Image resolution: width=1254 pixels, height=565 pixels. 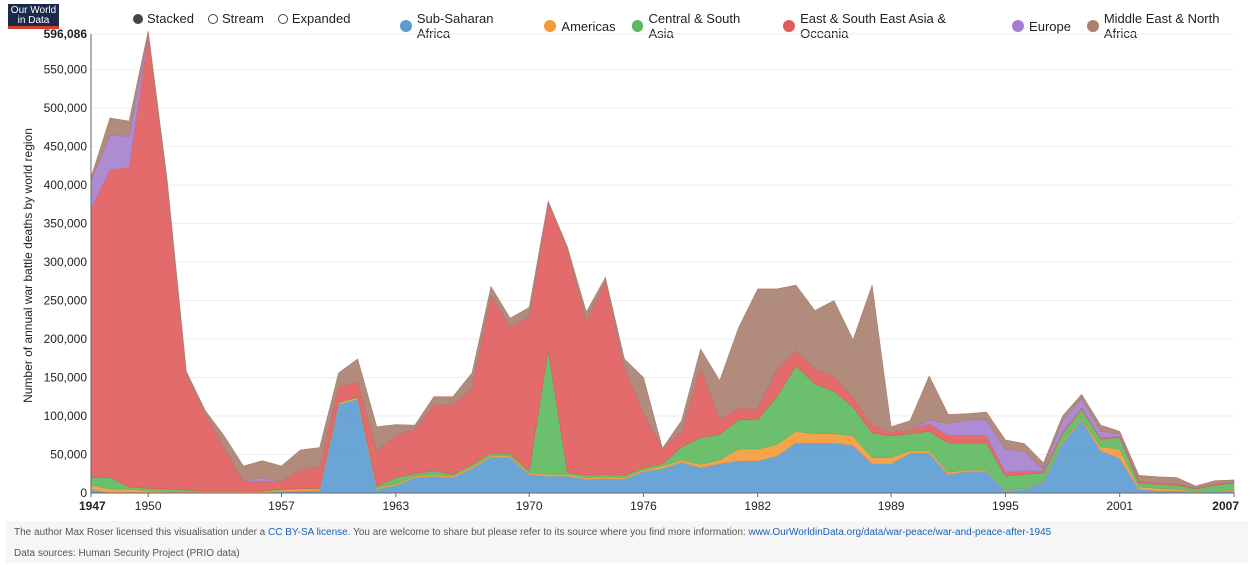 I want to click on owid-logo: Our World in Data, so click(x=33, y=16).